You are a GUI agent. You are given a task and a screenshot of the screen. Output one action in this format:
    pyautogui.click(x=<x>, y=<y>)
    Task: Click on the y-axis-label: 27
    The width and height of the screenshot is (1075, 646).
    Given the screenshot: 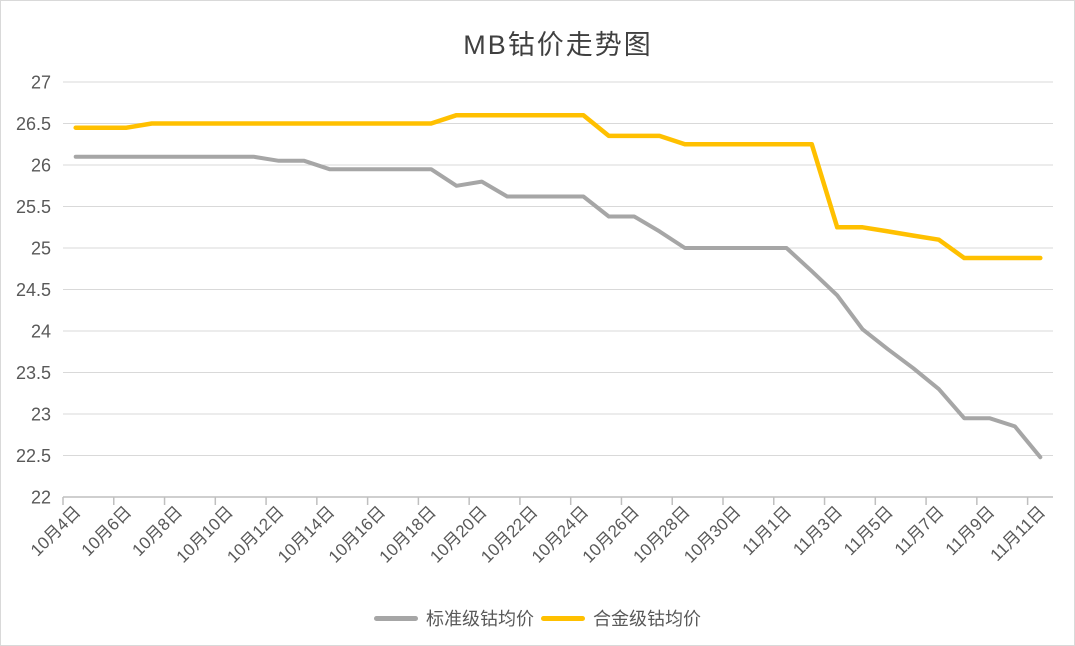 What is the action you would take?
    pyautogui.click(x=41, y=83)
    